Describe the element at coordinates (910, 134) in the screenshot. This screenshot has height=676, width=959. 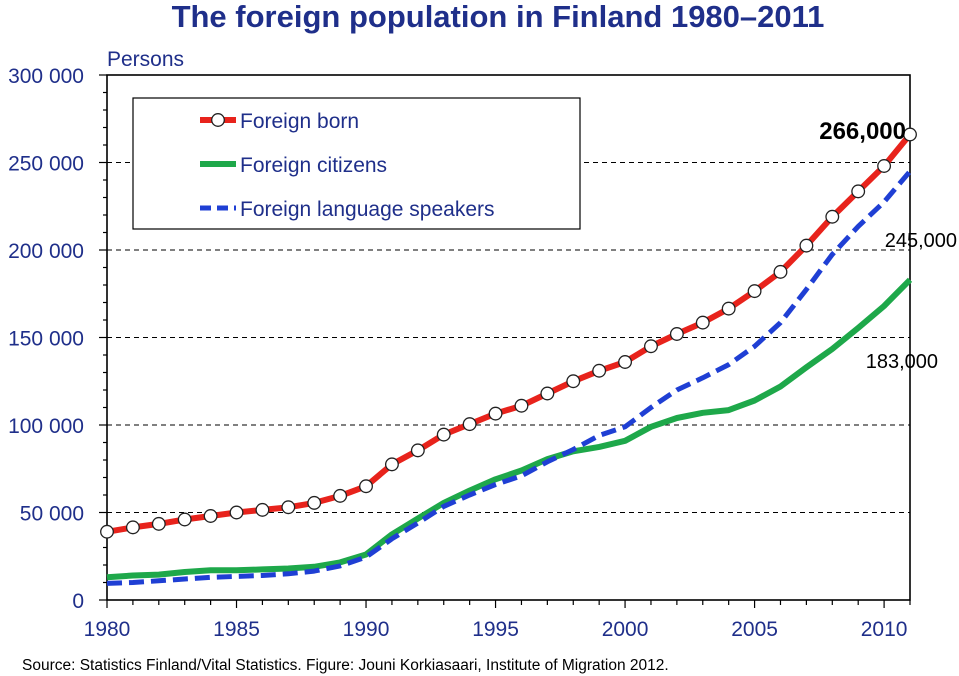
I see `data-point-foreign-born-2011` at that location.